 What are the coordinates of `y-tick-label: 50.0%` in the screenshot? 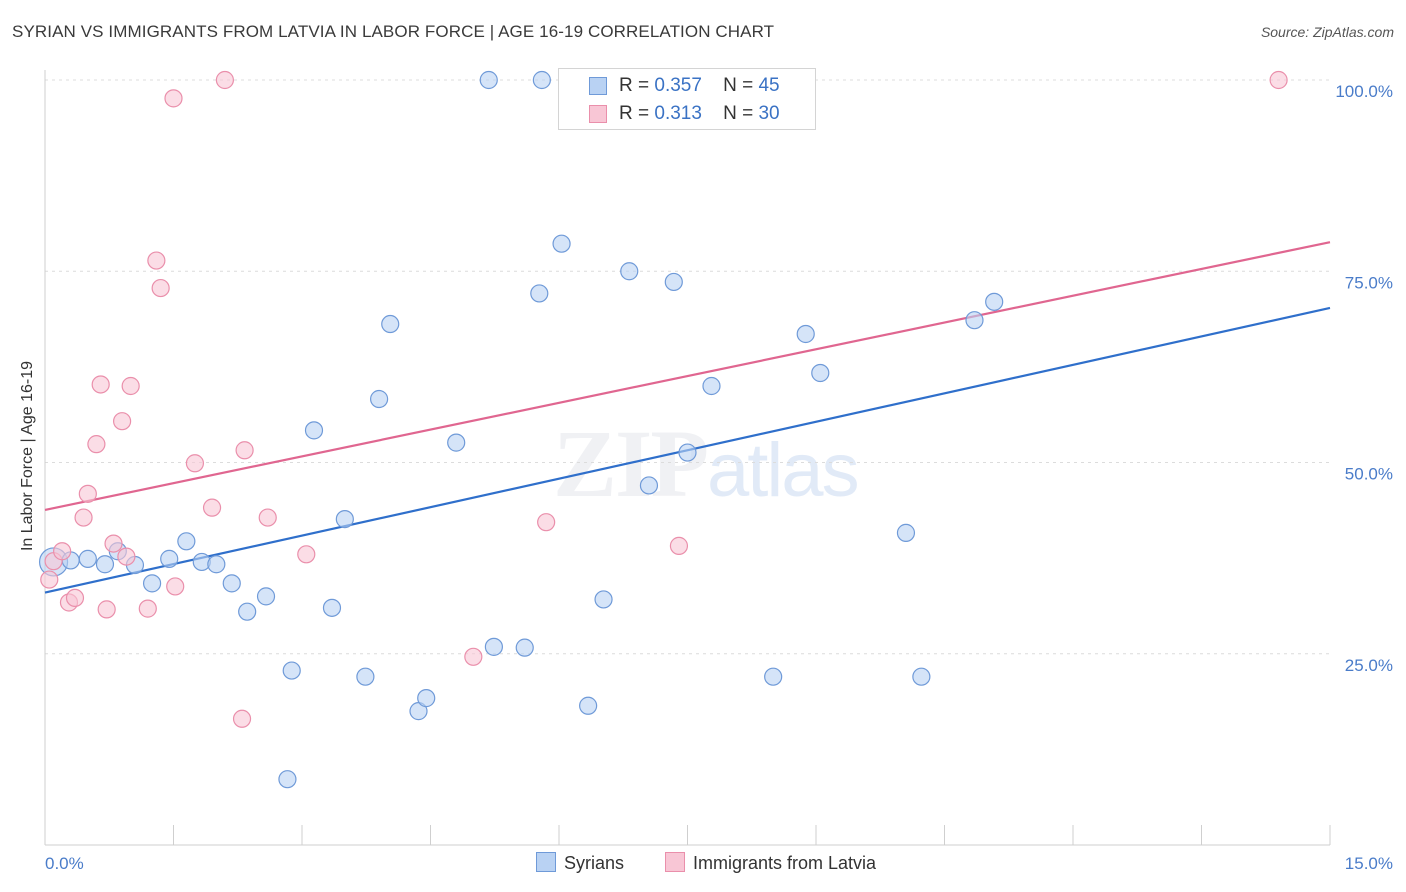 It's located at (1369, 474).